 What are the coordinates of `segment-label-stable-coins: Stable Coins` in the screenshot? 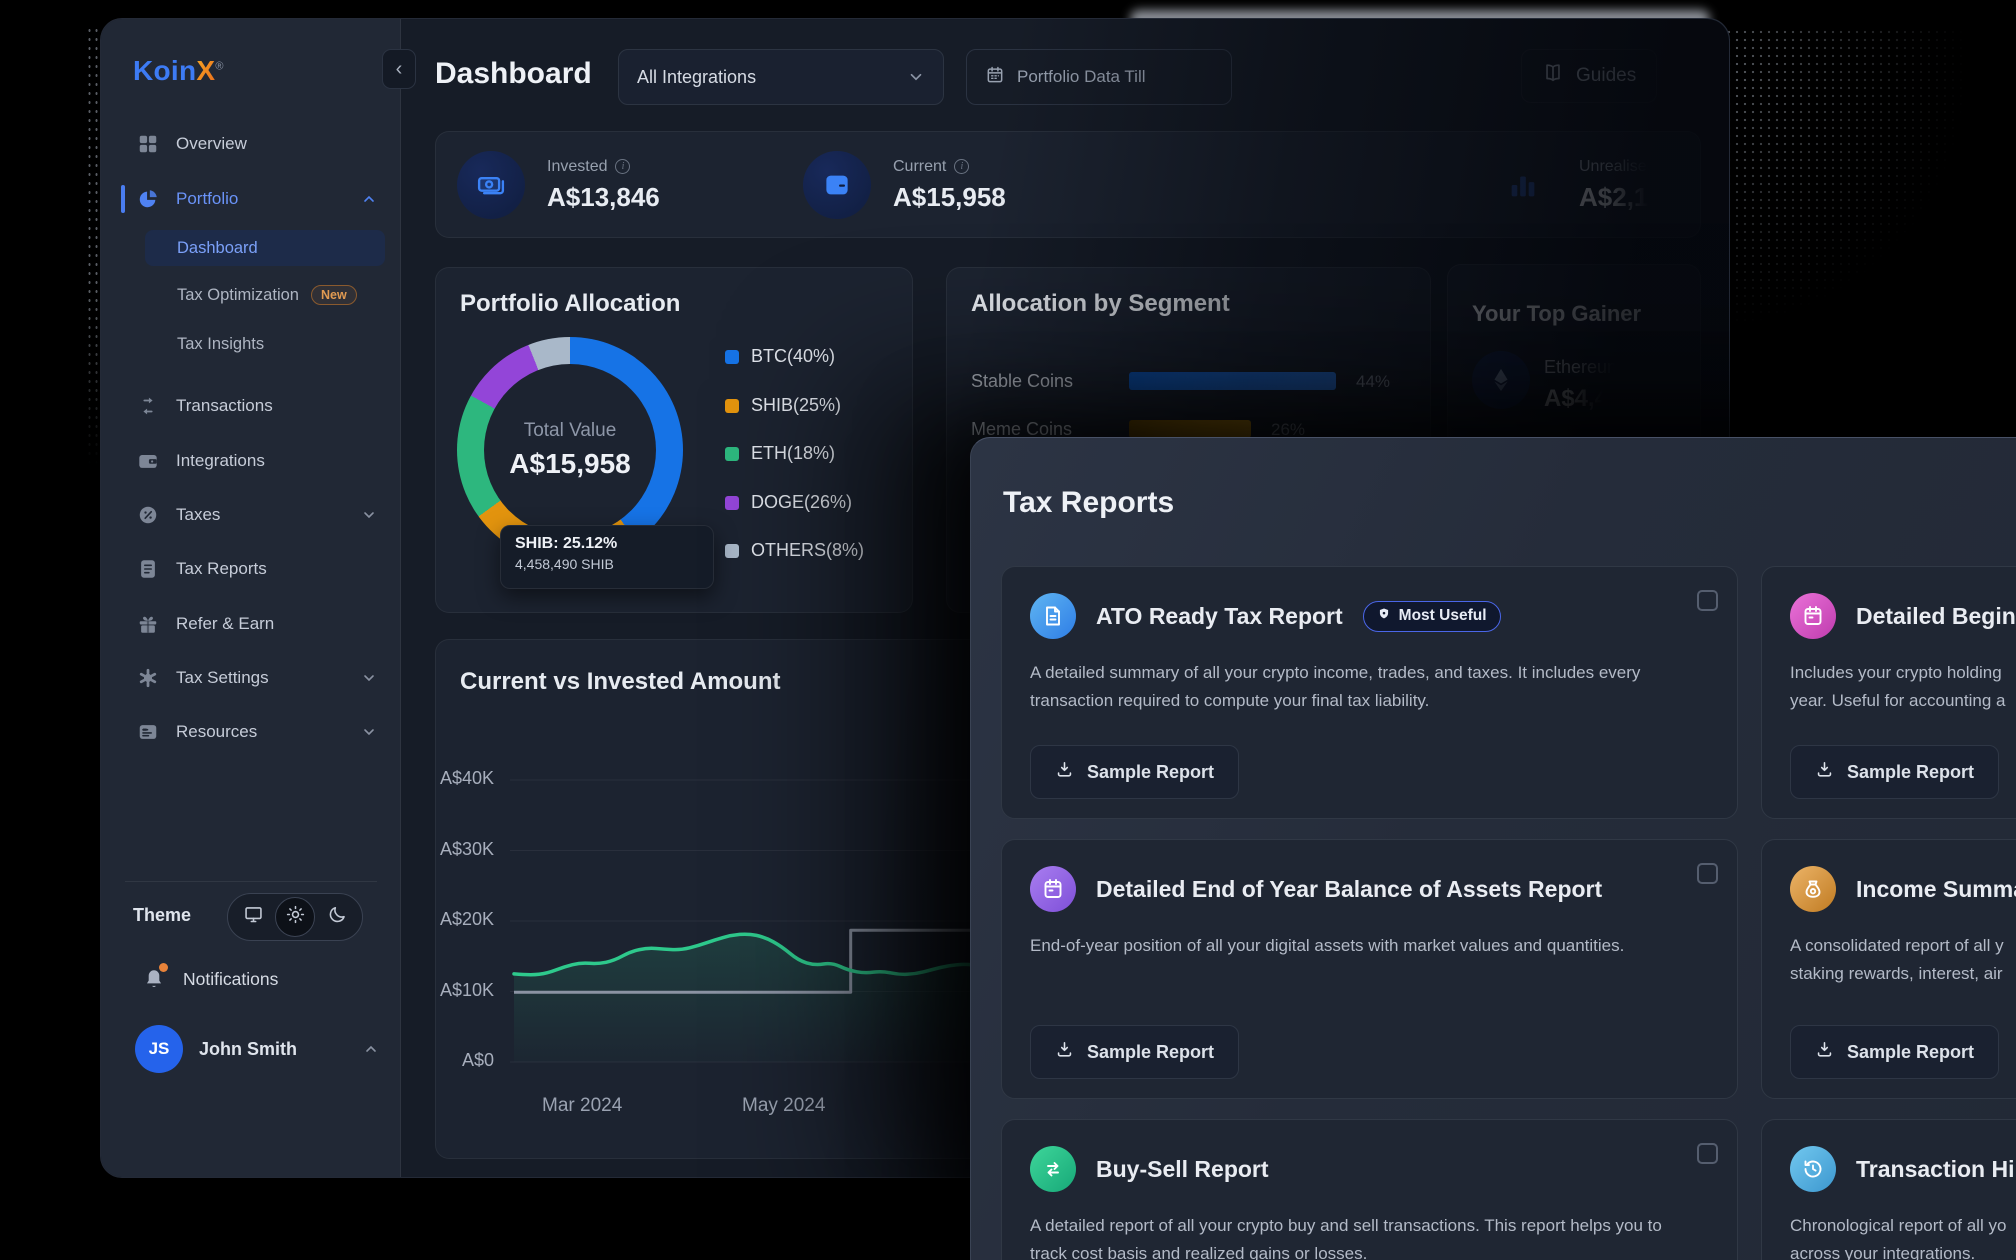 It's located at (1022, 381).